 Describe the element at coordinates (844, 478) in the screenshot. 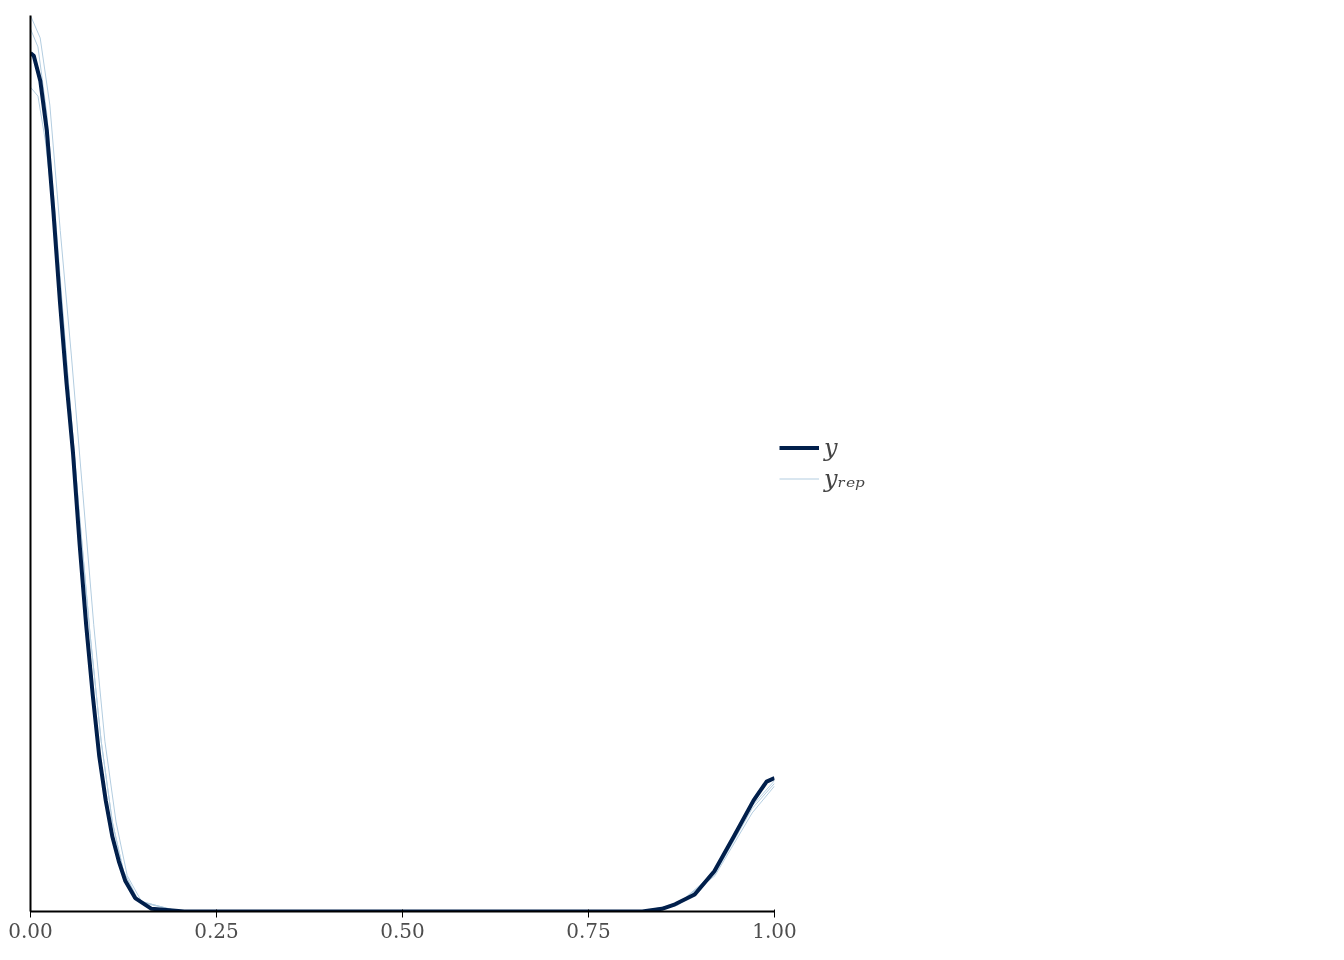

I see `legend-label: yᵣₑₚ` at that location.